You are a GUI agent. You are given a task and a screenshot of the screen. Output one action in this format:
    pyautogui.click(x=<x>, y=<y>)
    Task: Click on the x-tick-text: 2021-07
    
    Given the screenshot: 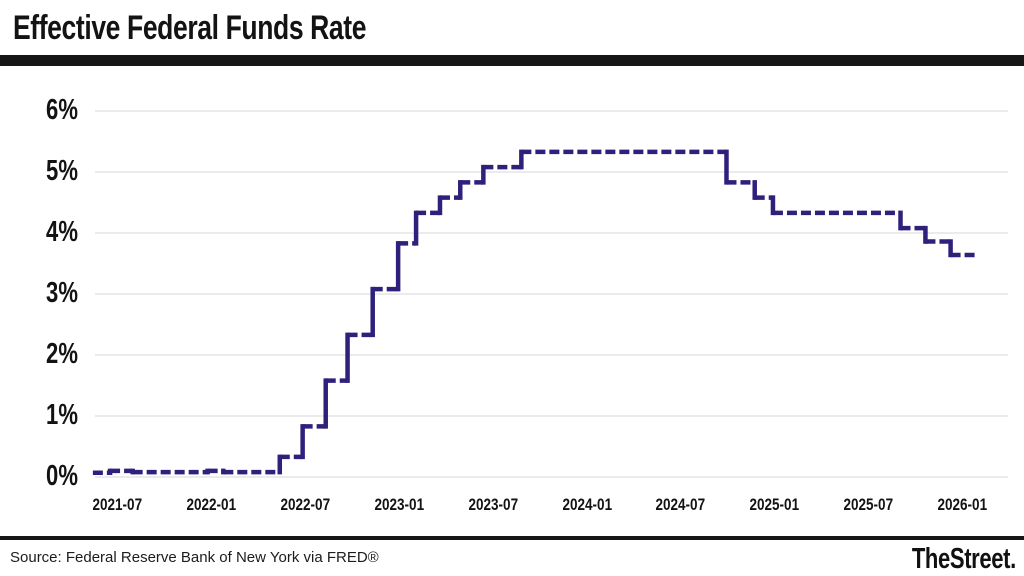 What is the action you would take?
    pyautogui.click(x=117, y=505)
    